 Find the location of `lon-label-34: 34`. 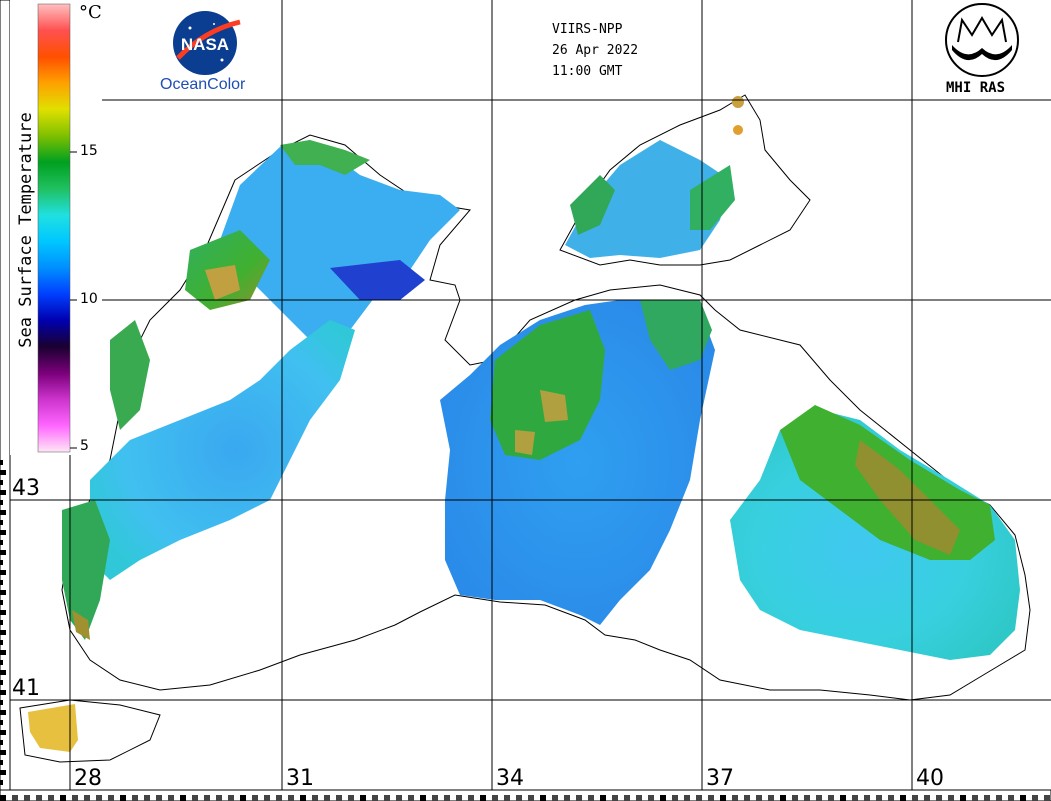

lon-label-34: 34 is located at coordinates (510, 778).